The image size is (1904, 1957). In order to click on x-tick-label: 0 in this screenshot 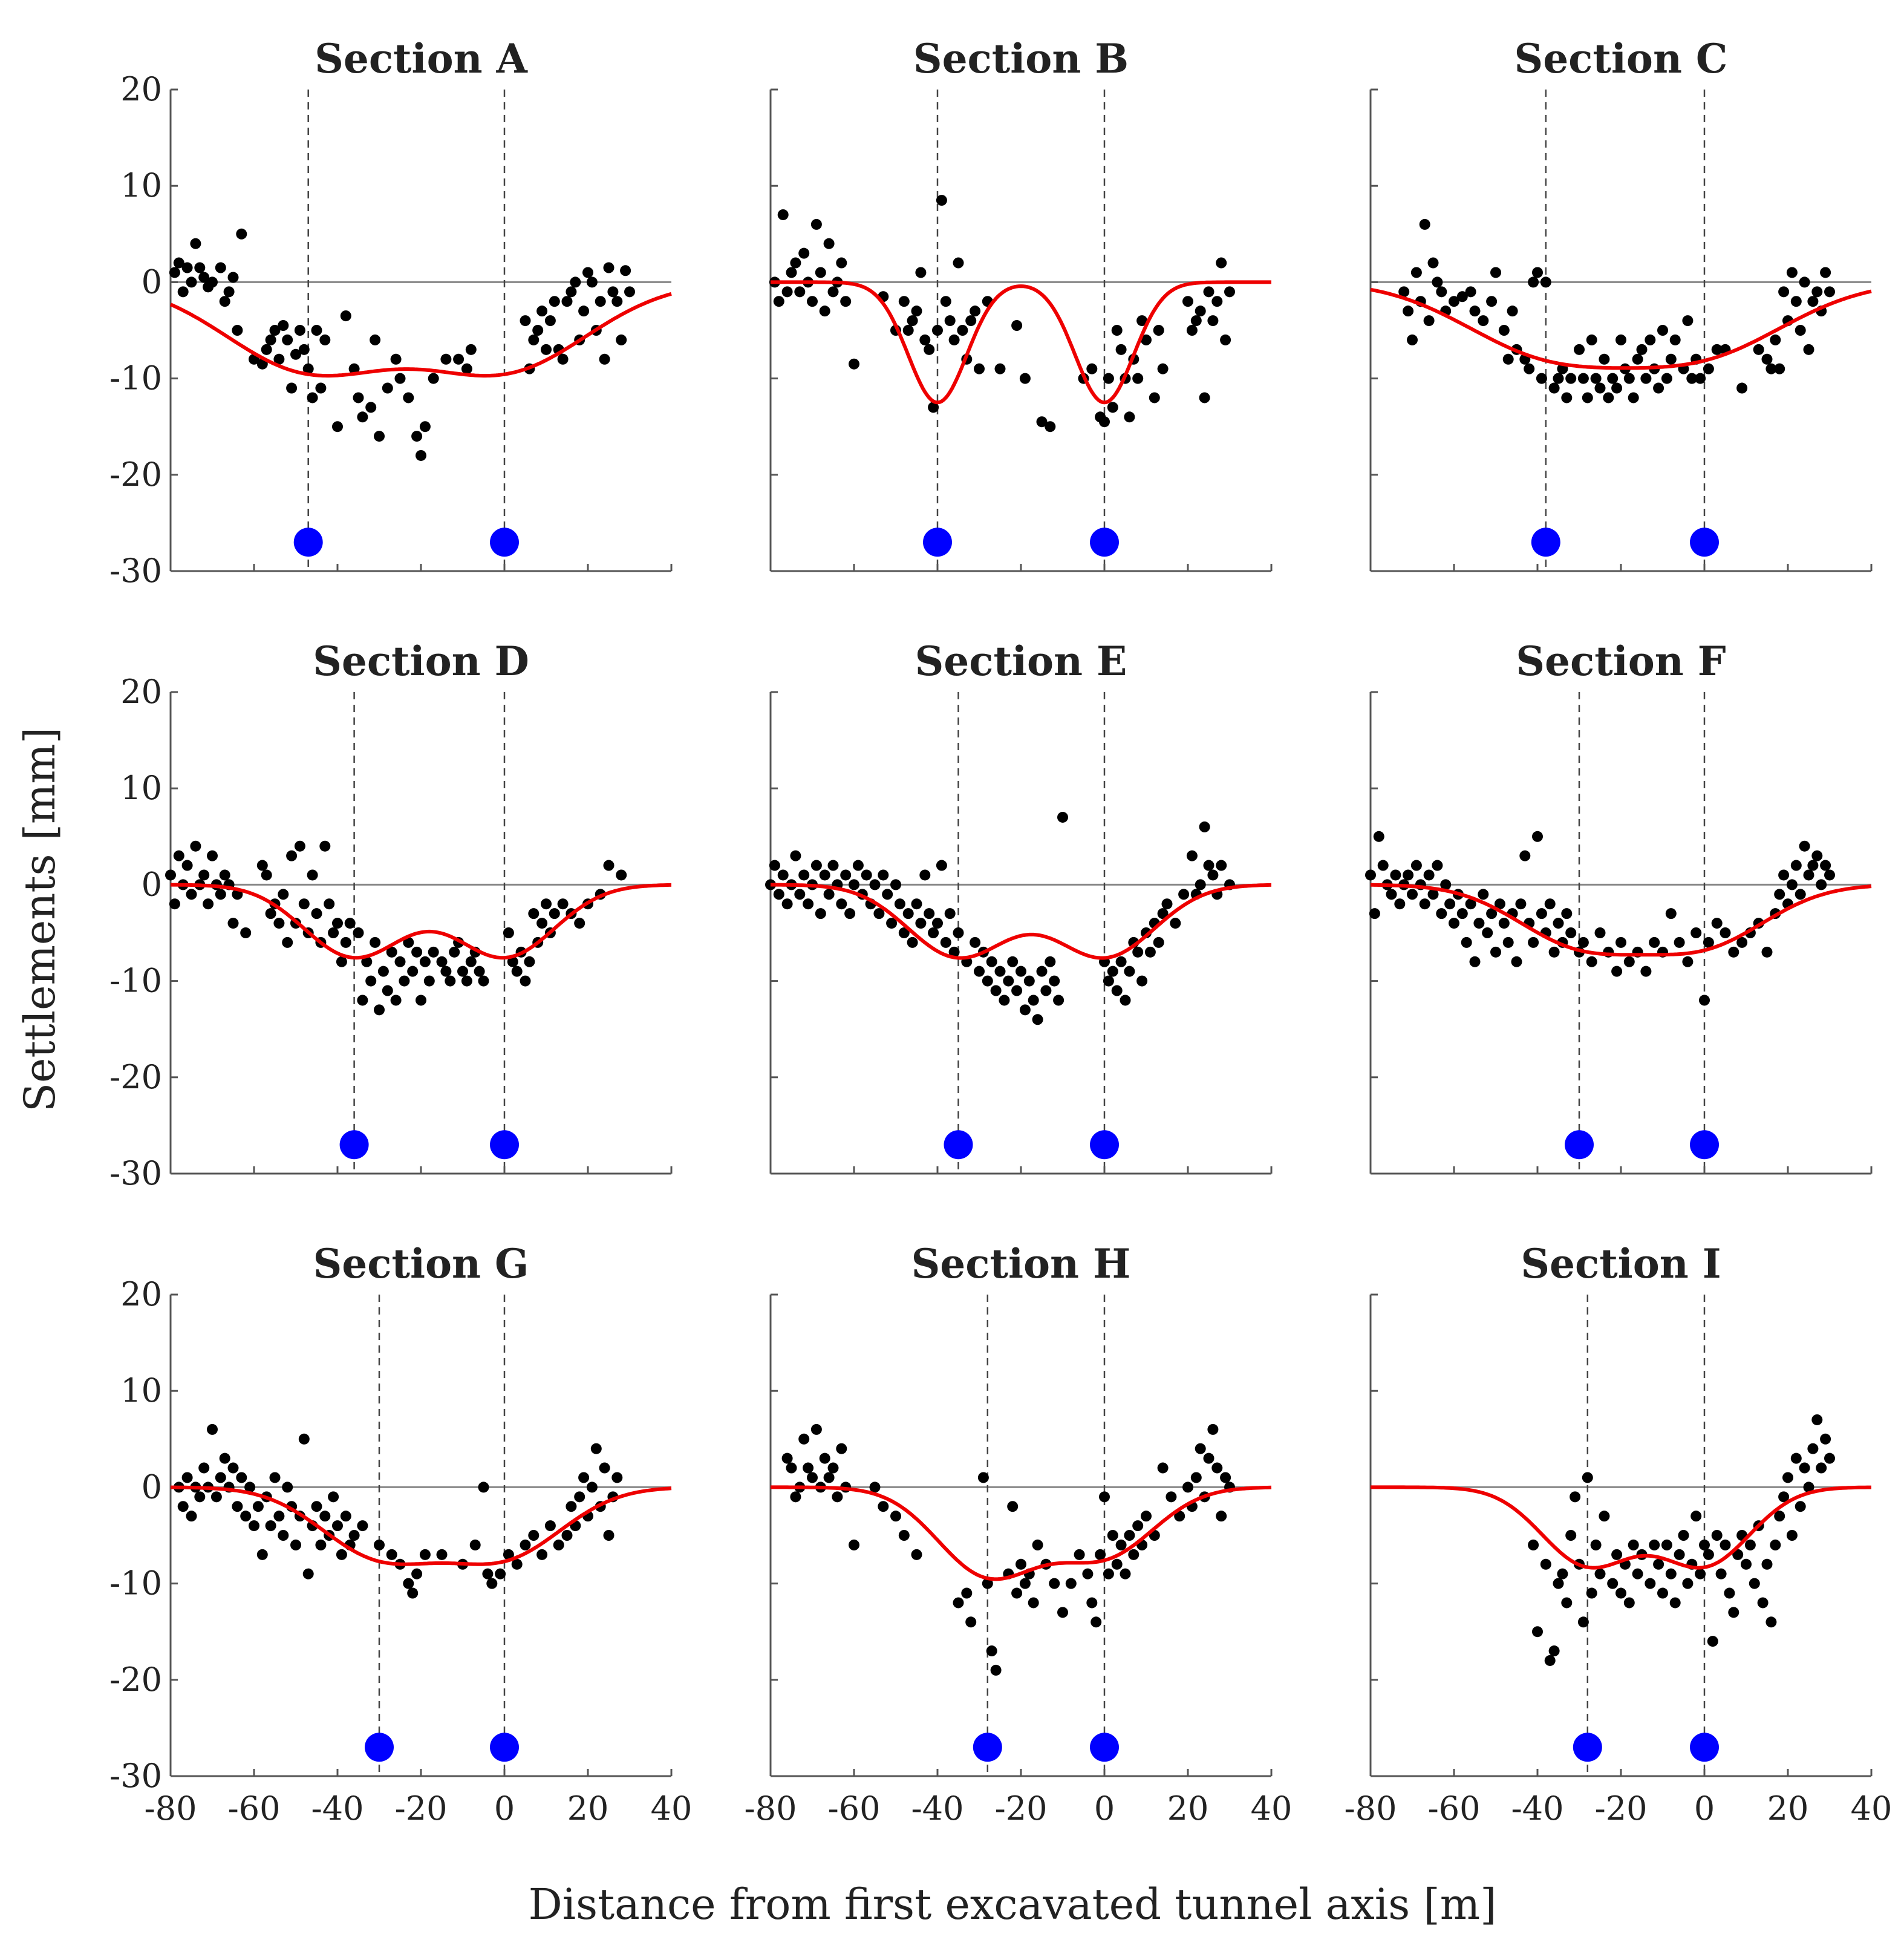, I will do `click(1704, 1808)`.